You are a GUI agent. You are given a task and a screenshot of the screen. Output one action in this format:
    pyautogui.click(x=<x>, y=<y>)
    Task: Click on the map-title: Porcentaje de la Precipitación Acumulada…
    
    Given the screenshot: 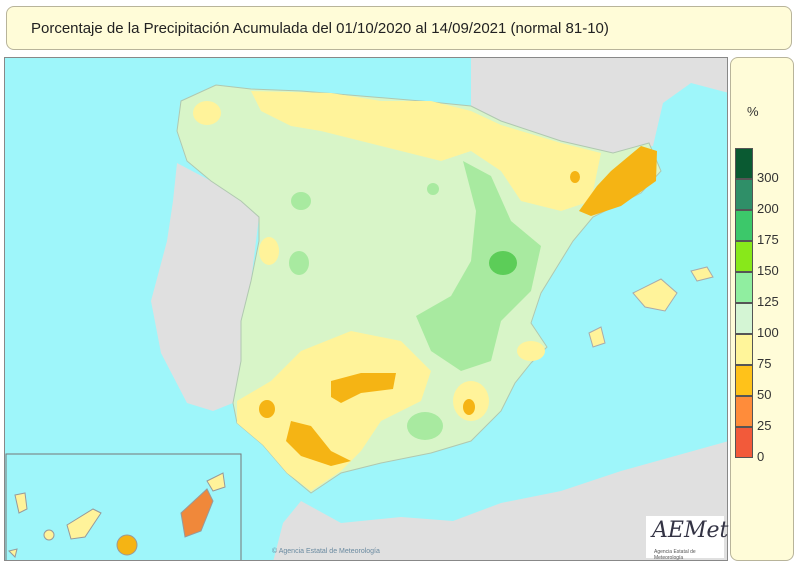 What is the action you would take?
    pyautogui.click(x=399, y=28)
    